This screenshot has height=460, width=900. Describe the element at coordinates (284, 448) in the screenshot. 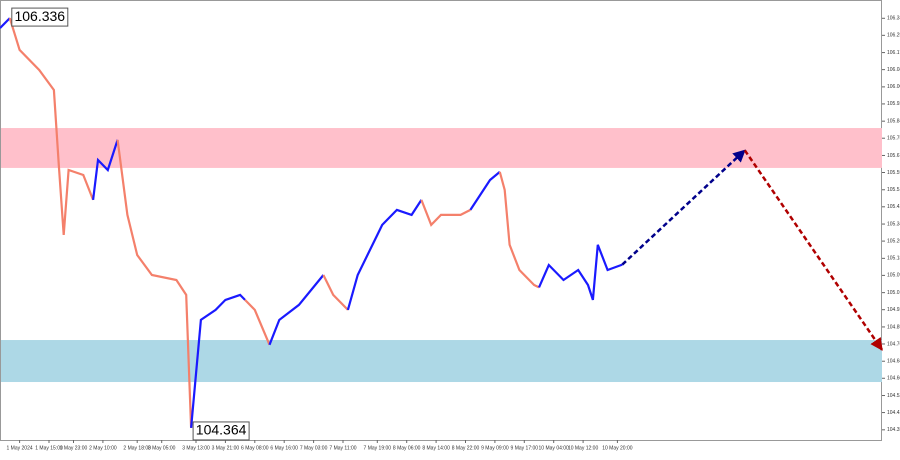

I see `x-tick-label: 6 May 16:00` at that location.